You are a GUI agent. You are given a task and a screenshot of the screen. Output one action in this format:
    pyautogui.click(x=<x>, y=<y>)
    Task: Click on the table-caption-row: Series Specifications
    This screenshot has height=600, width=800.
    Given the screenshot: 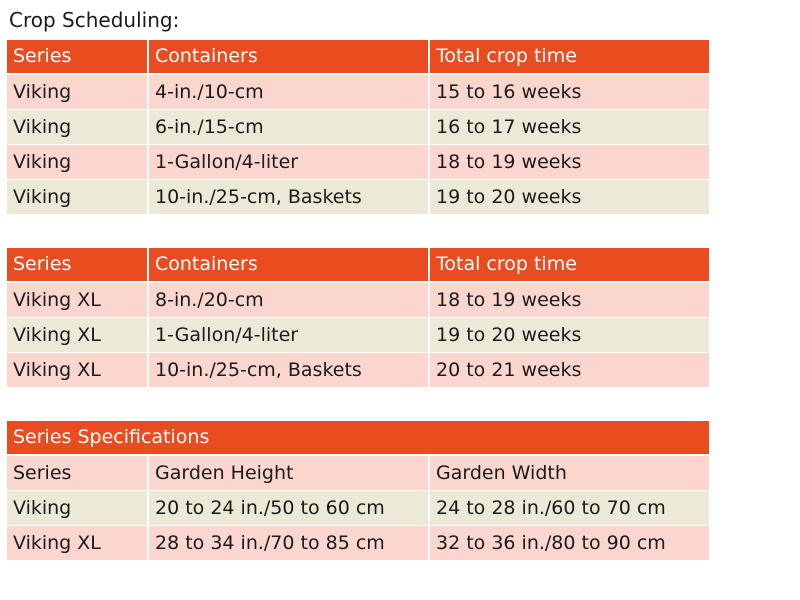 What is the action you would take?
    pyautogui.click(x=358, y=438)
    